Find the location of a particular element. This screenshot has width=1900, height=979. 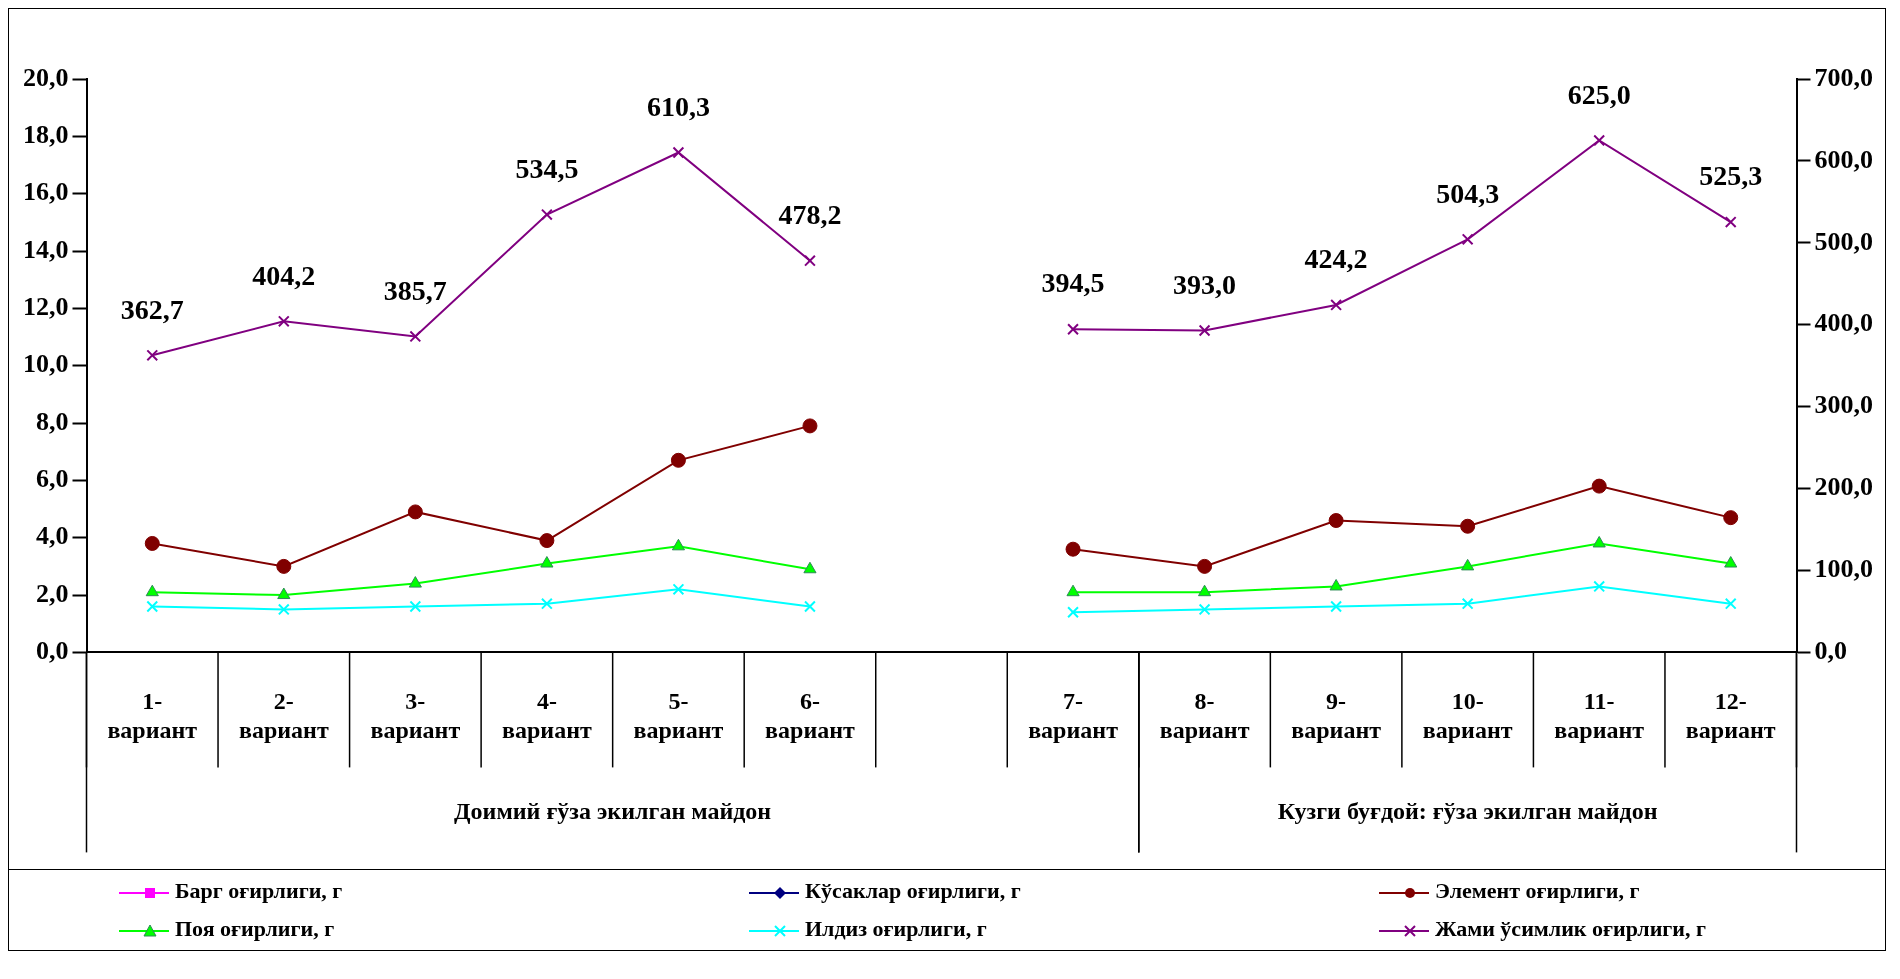

x-tick-label: 12- вариант is located at coordinates (1730, 715).